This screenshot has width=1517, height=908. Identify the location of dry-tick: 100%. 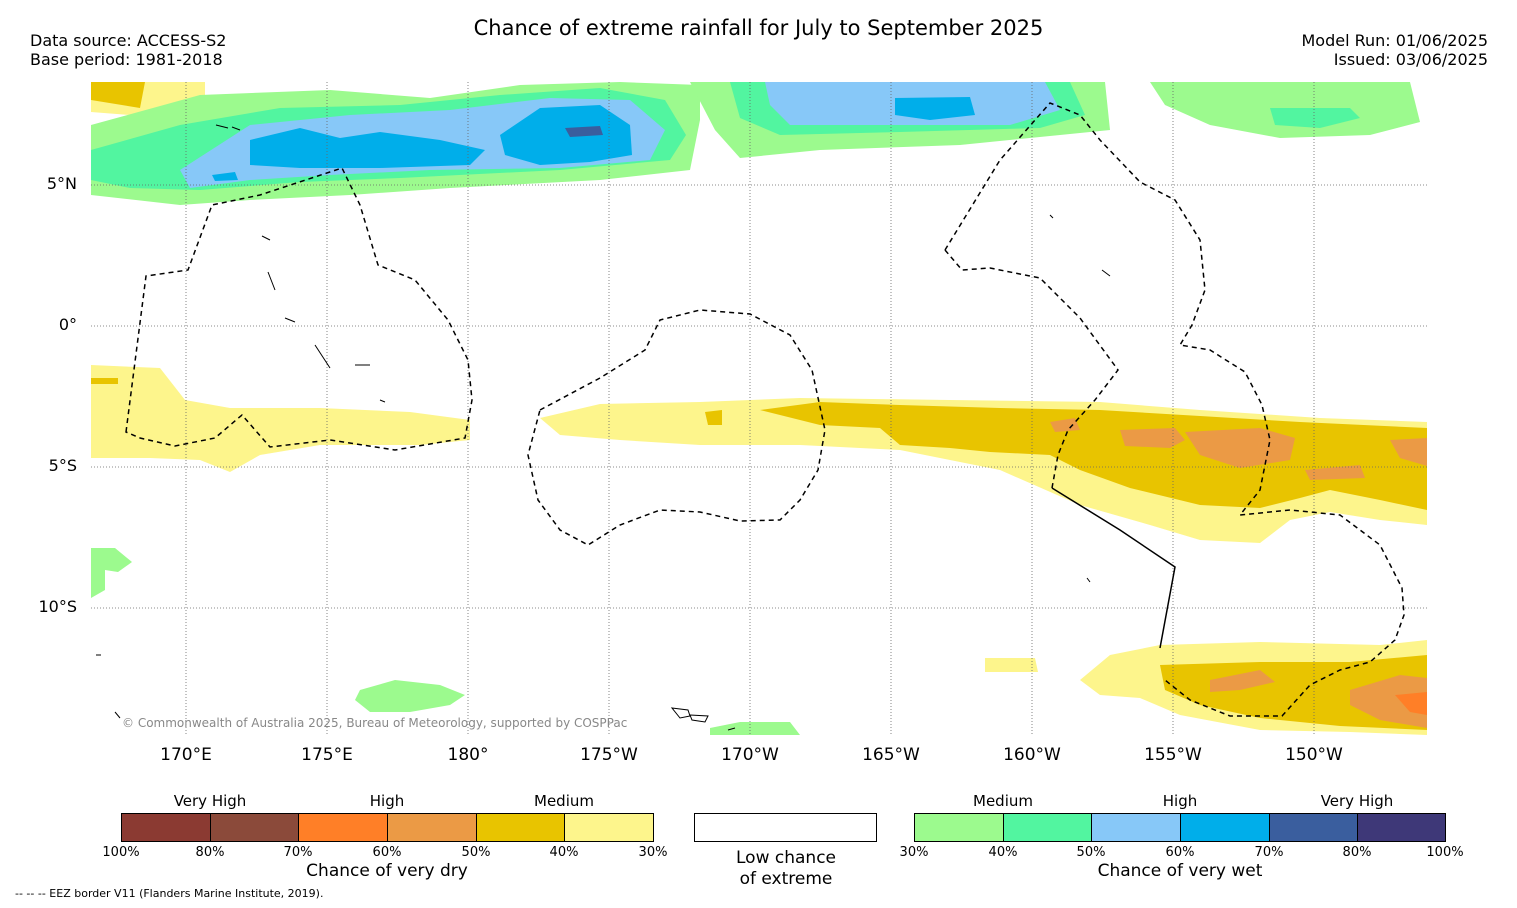
(121, 852).